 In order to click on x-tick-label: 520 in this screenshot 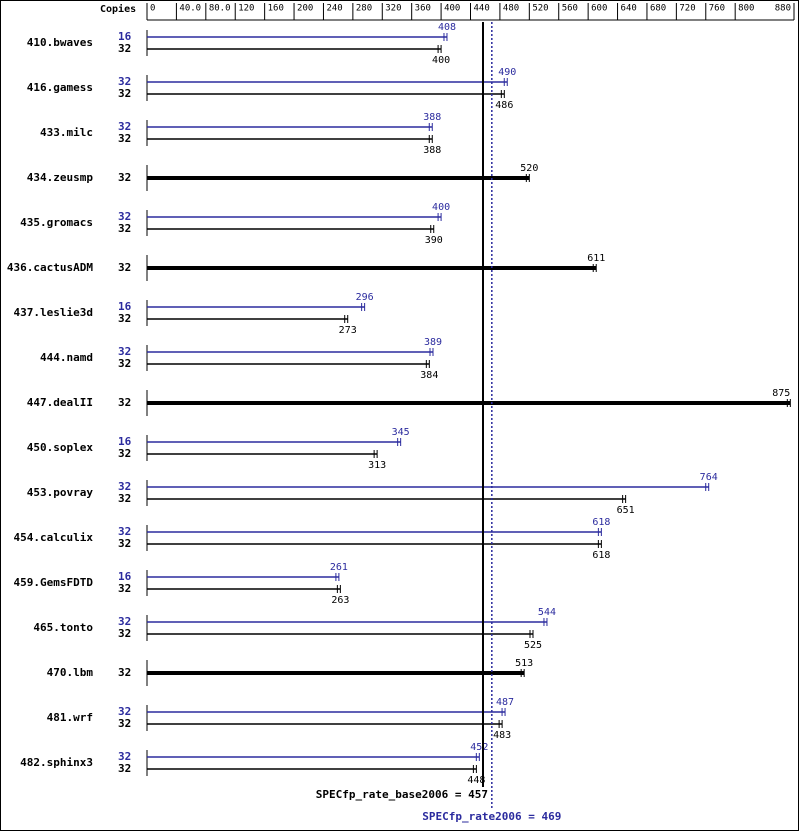, I will do `click(540, 9)`.